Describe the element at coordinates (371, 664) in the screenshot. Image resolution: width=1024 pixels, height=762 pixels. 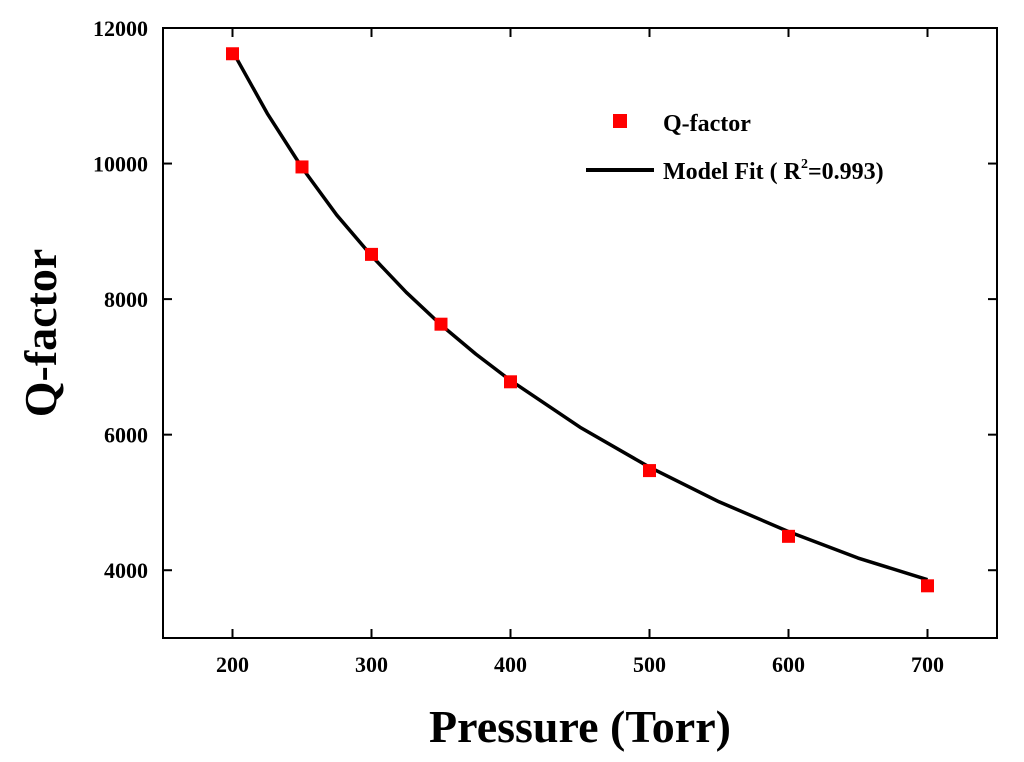
I see `x-tick-label: 300` at that location.